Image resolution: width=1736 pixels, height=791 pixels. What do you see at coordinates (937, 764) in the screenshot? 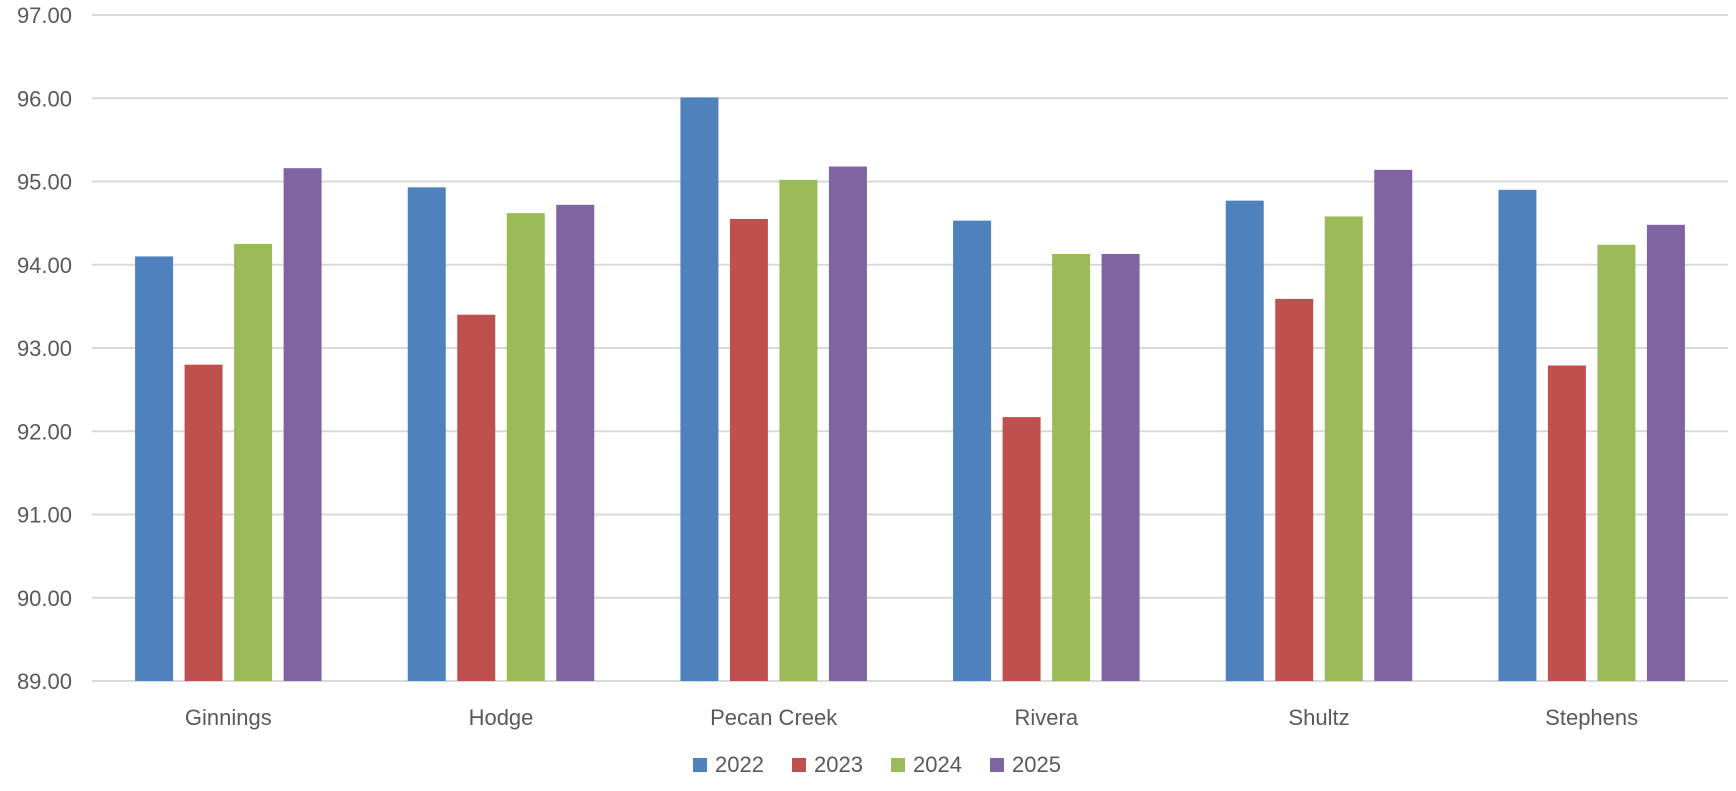
I see `legend-label-2024: 2024` at bounding box center [937, 764].